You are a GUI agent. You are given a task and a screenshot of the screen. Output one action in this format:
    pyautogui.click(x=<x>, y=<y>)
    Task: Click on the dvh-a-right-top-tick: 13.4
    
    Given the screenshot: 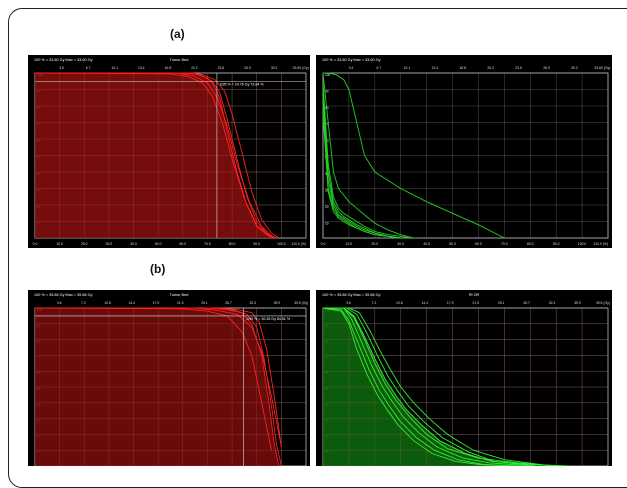 What is the action you would take?
    pyautogui.click(x=434, y=68)
    